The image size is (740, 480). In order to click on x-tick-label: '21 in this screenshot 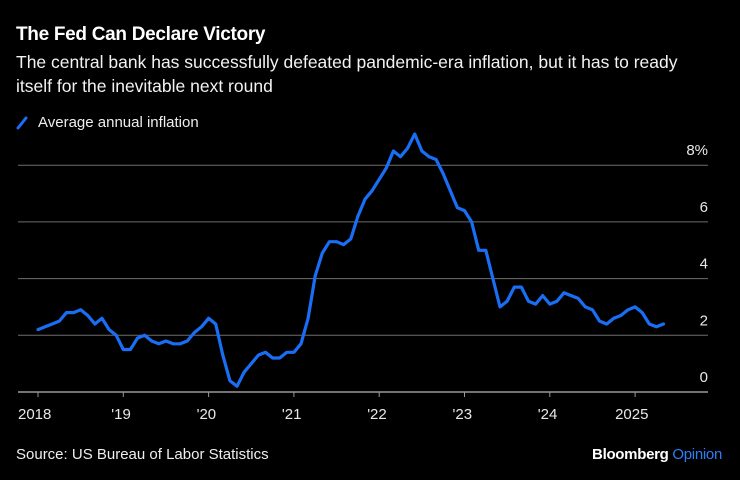, I will do `click(292, 414)`.